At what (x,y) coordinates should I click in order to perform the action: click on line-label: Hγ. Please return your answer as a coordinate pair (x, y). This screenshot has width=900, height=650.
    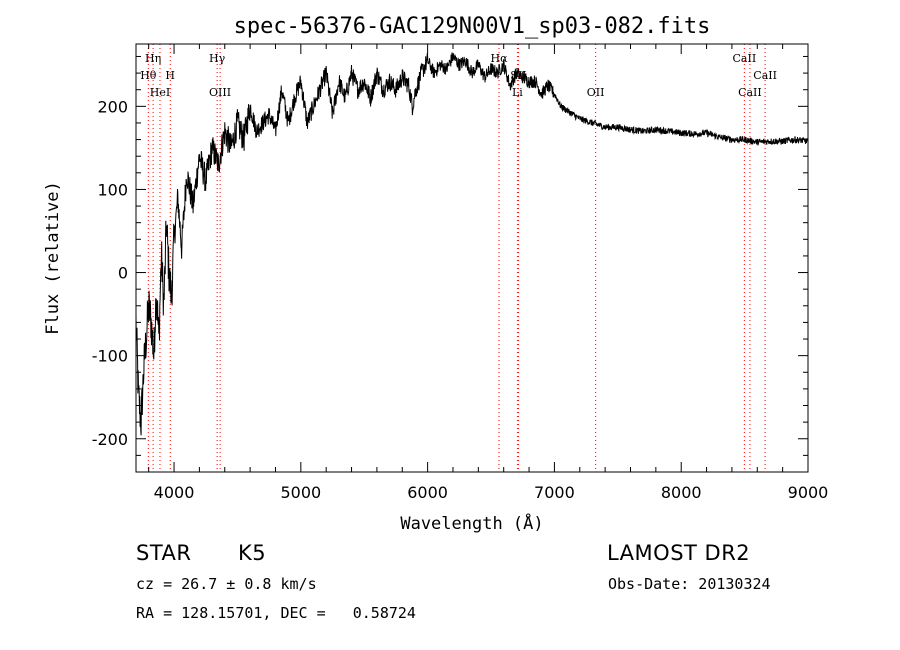
    Looking at the image, I should click on (217, 58).